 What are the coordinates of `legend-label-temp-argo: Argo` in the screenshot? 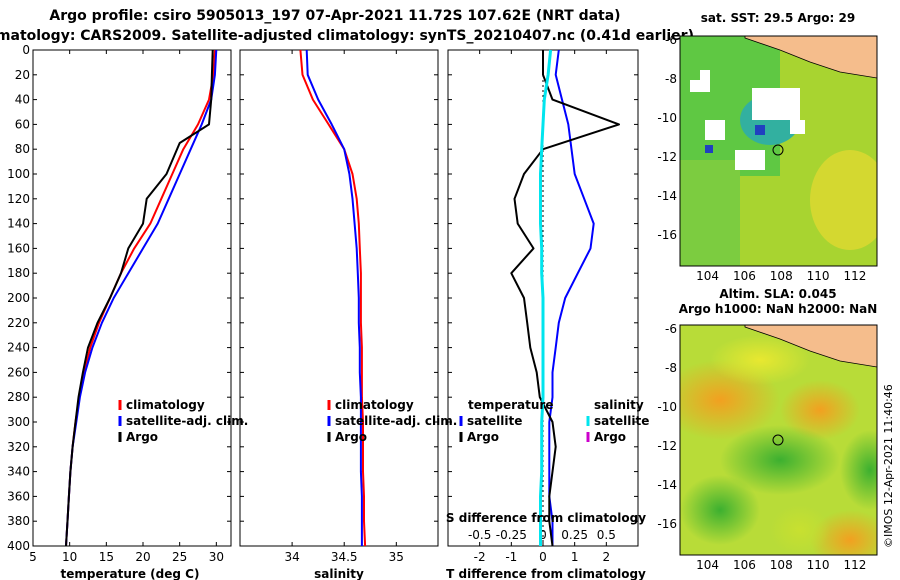 It's located at (483, 437).